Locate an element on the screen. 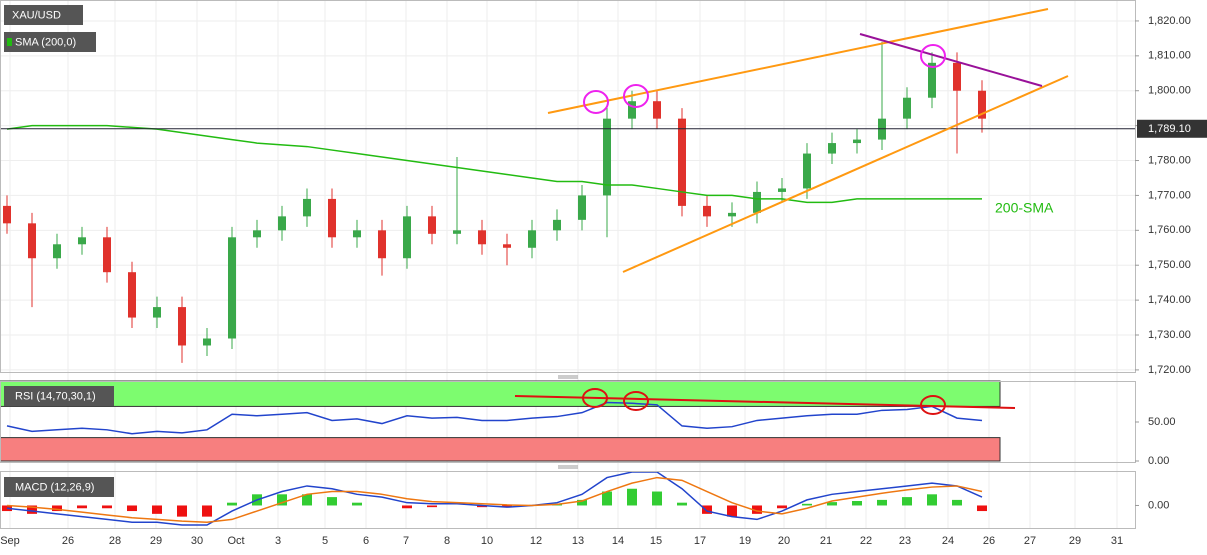  y-tick-label: 50.00 is located at coordinates (1162, 422).